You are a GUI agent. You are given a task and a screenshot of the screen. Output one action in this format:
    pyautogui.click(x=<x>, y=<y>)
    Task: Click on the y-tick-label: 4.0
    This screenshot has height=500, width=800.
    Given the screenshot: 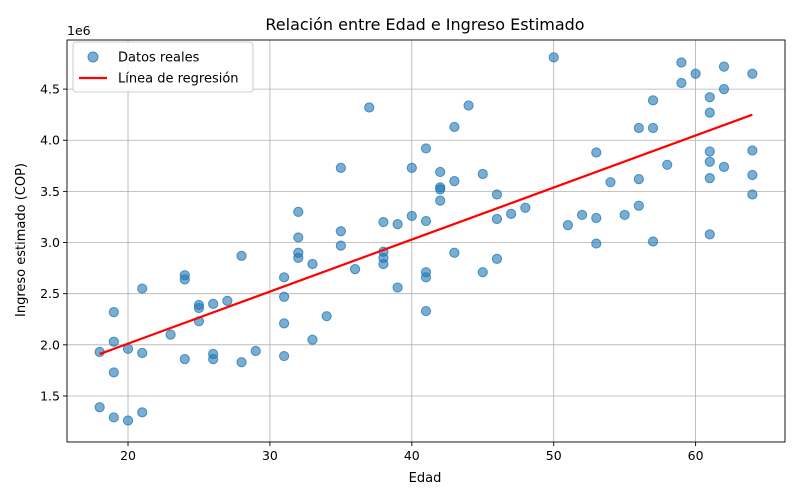 What is the action you would take?
    pyautogui.click(x=50, y=140)
    